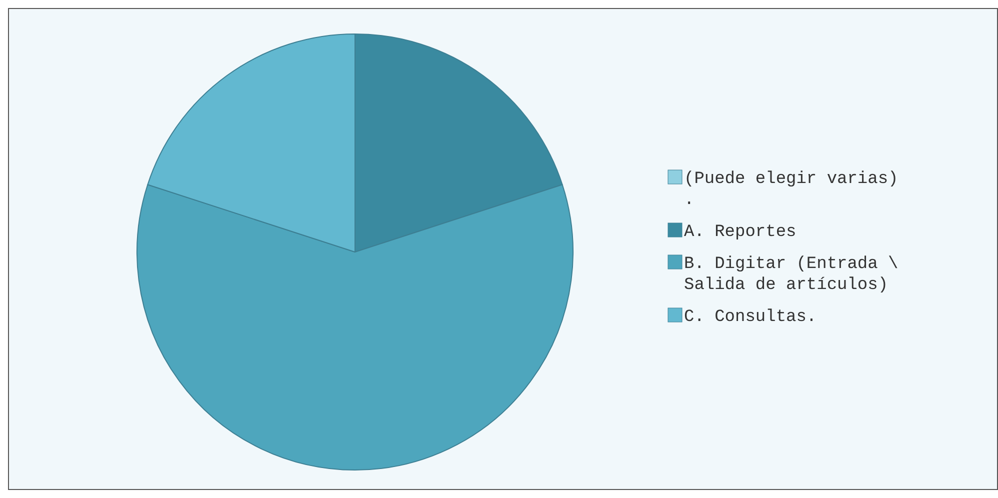 This screenshot has width=998, height=498. Describe the element at coordinates (791, 190) in the screenshot. I see `legend-label: (Puede elegir varias) .` at that location.